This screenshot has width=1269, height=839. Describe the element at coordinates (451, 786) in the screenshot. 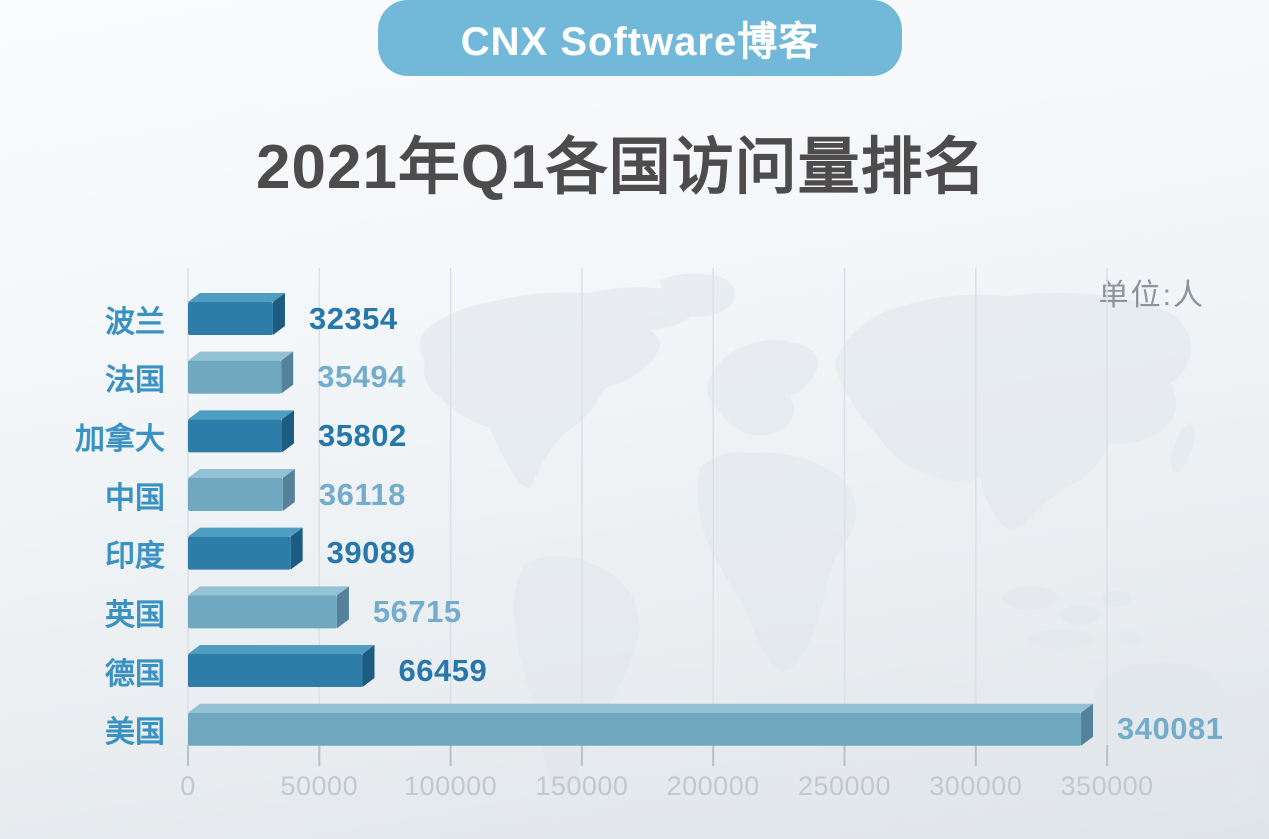

I see `x-axis-tick-label: 100000` at that location.